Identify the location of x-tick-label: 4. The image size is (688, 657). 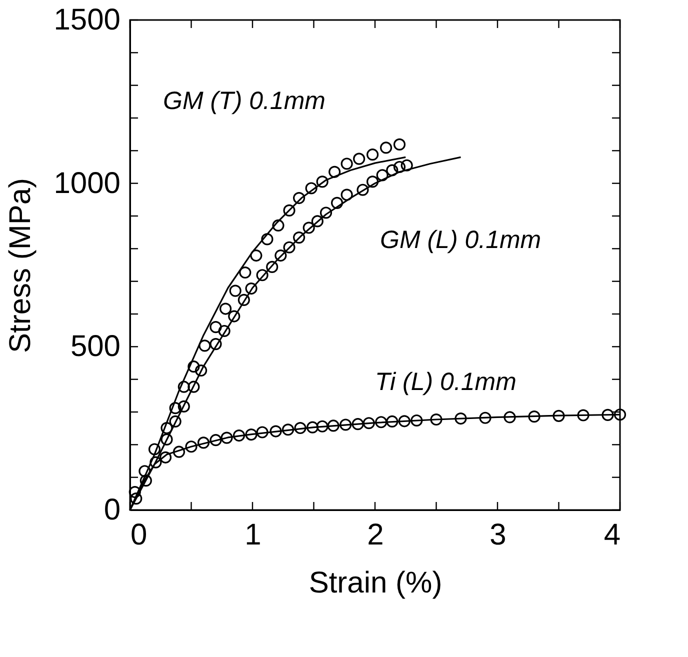
(612, 535).